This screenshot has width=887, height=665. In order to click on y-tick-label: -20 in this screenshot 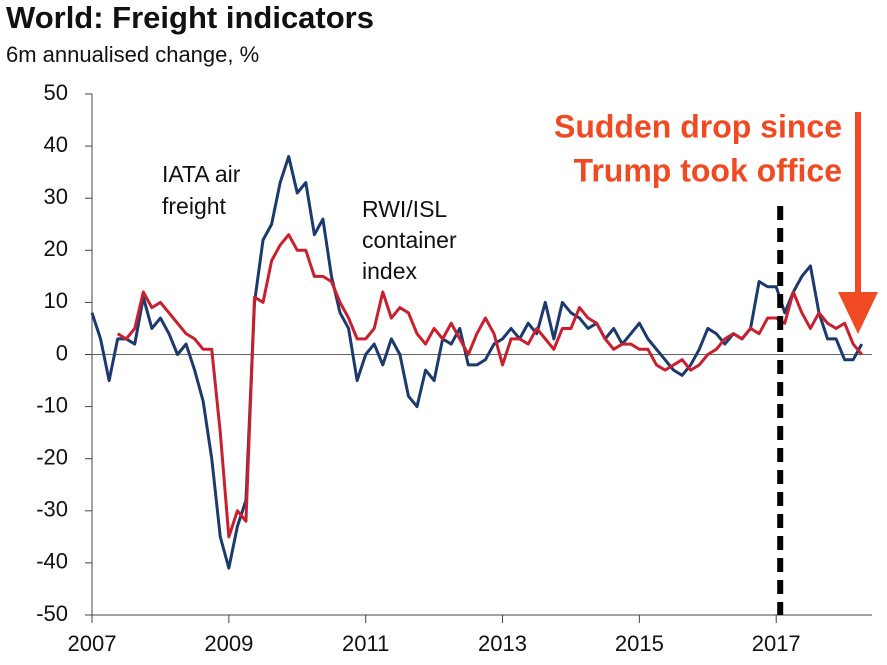, I will do `click(52, 457)`.